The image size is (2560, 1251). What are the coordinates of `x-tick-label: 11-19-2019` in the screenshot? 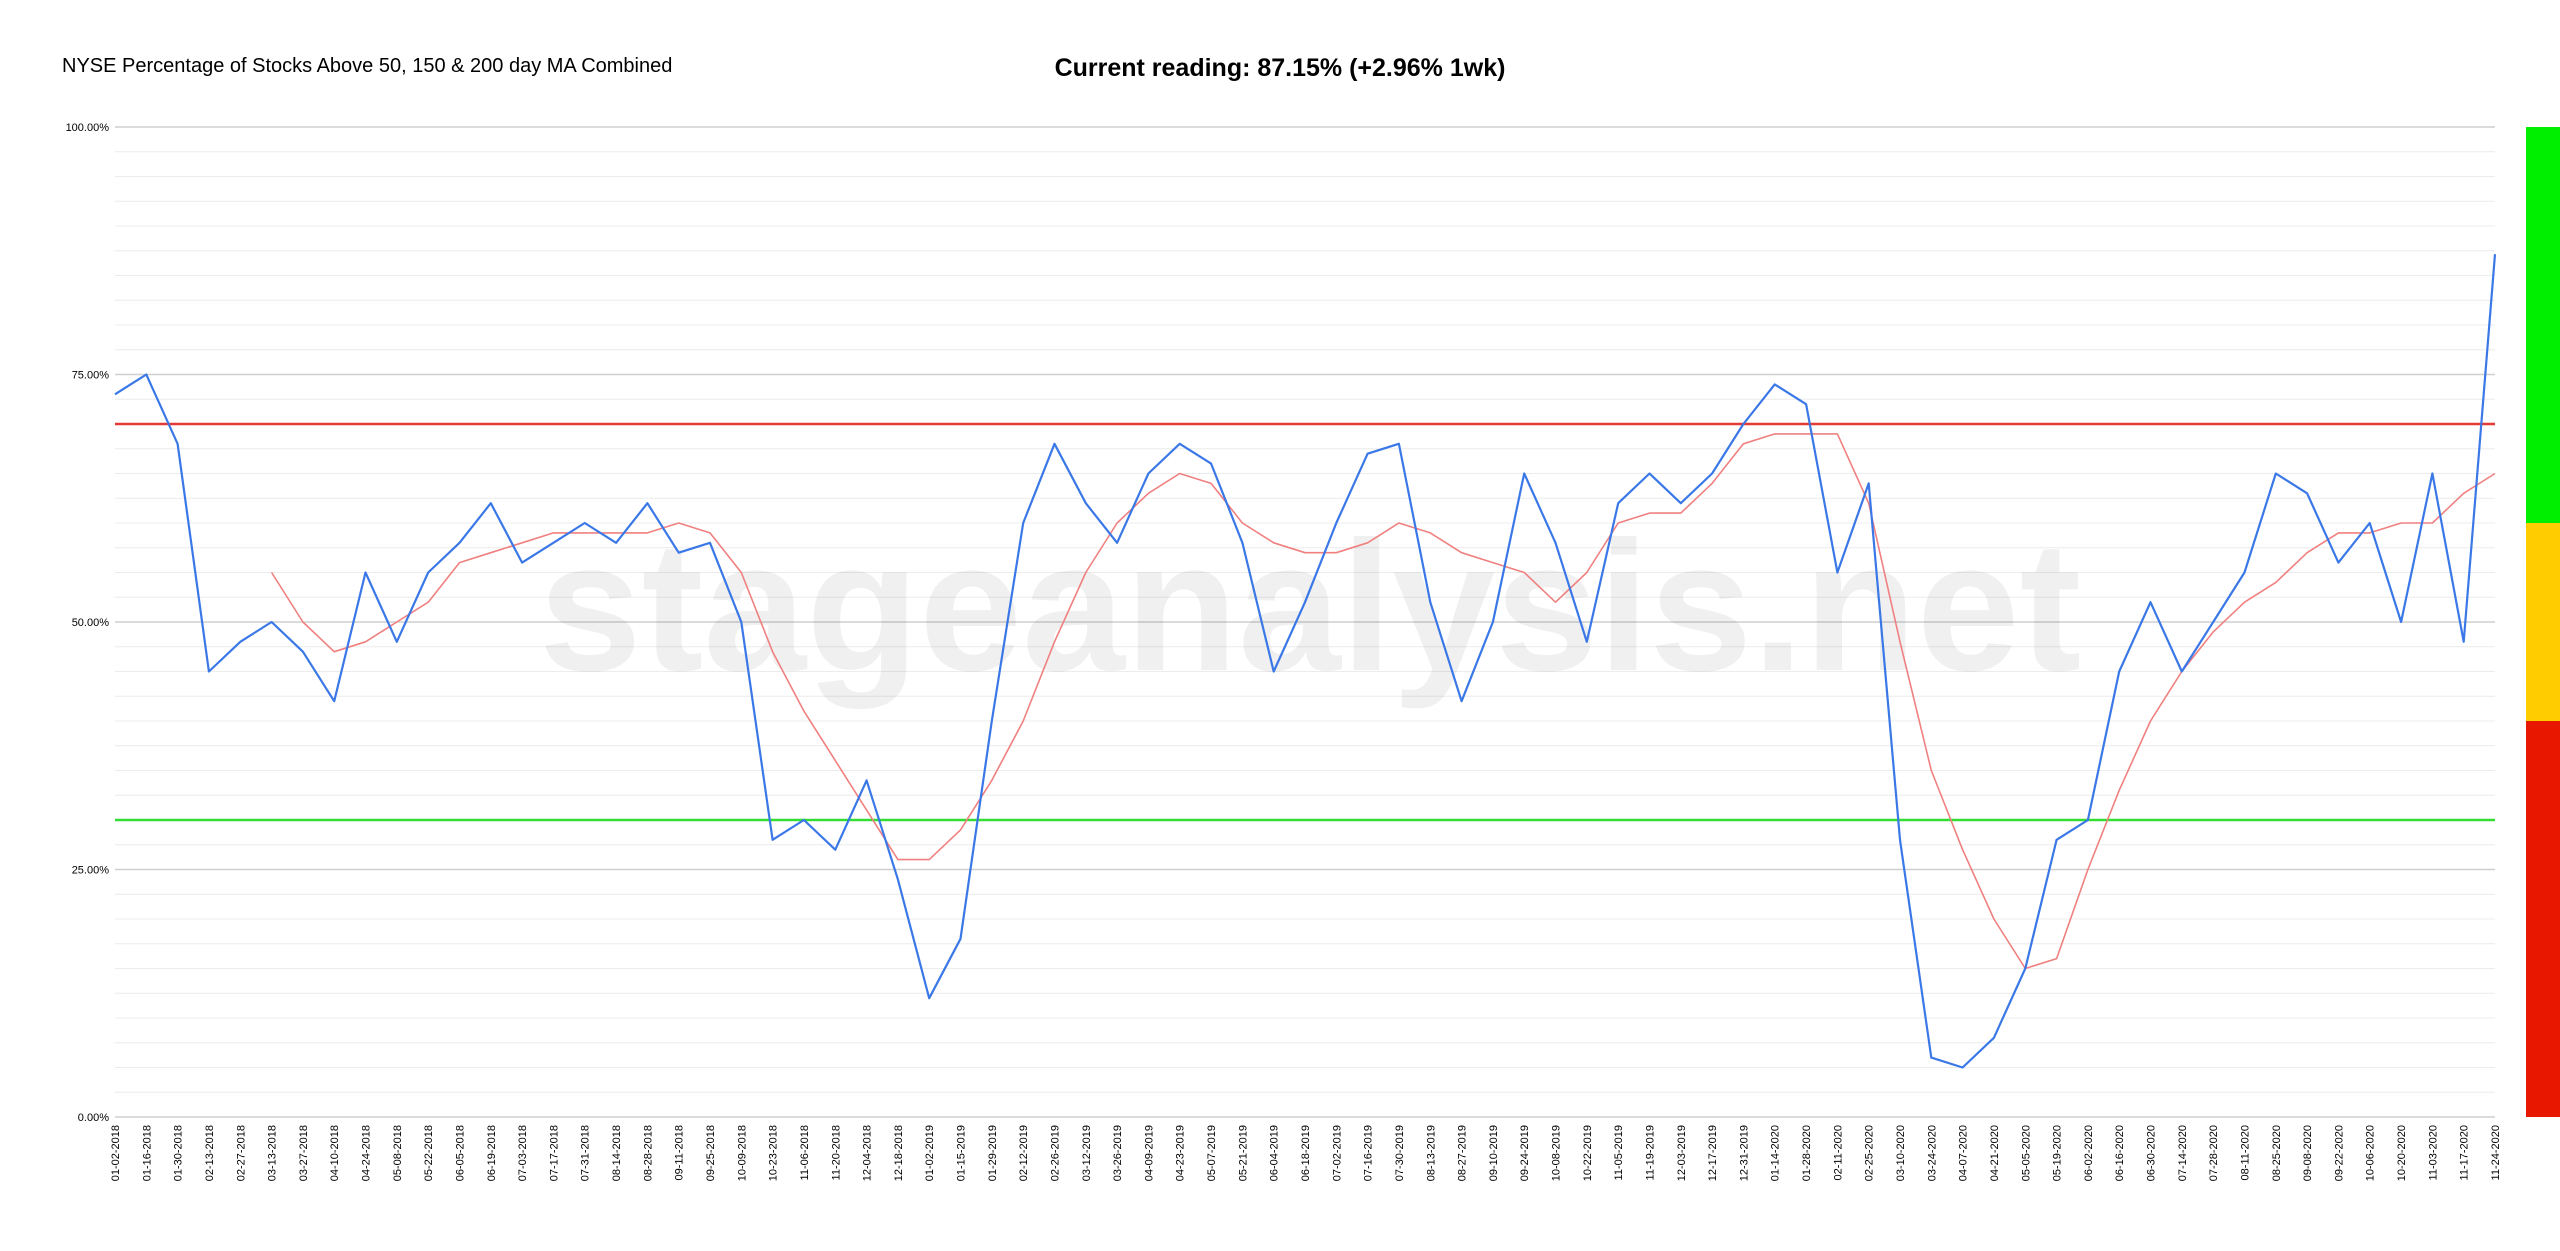 It's located at (1650, 1152).